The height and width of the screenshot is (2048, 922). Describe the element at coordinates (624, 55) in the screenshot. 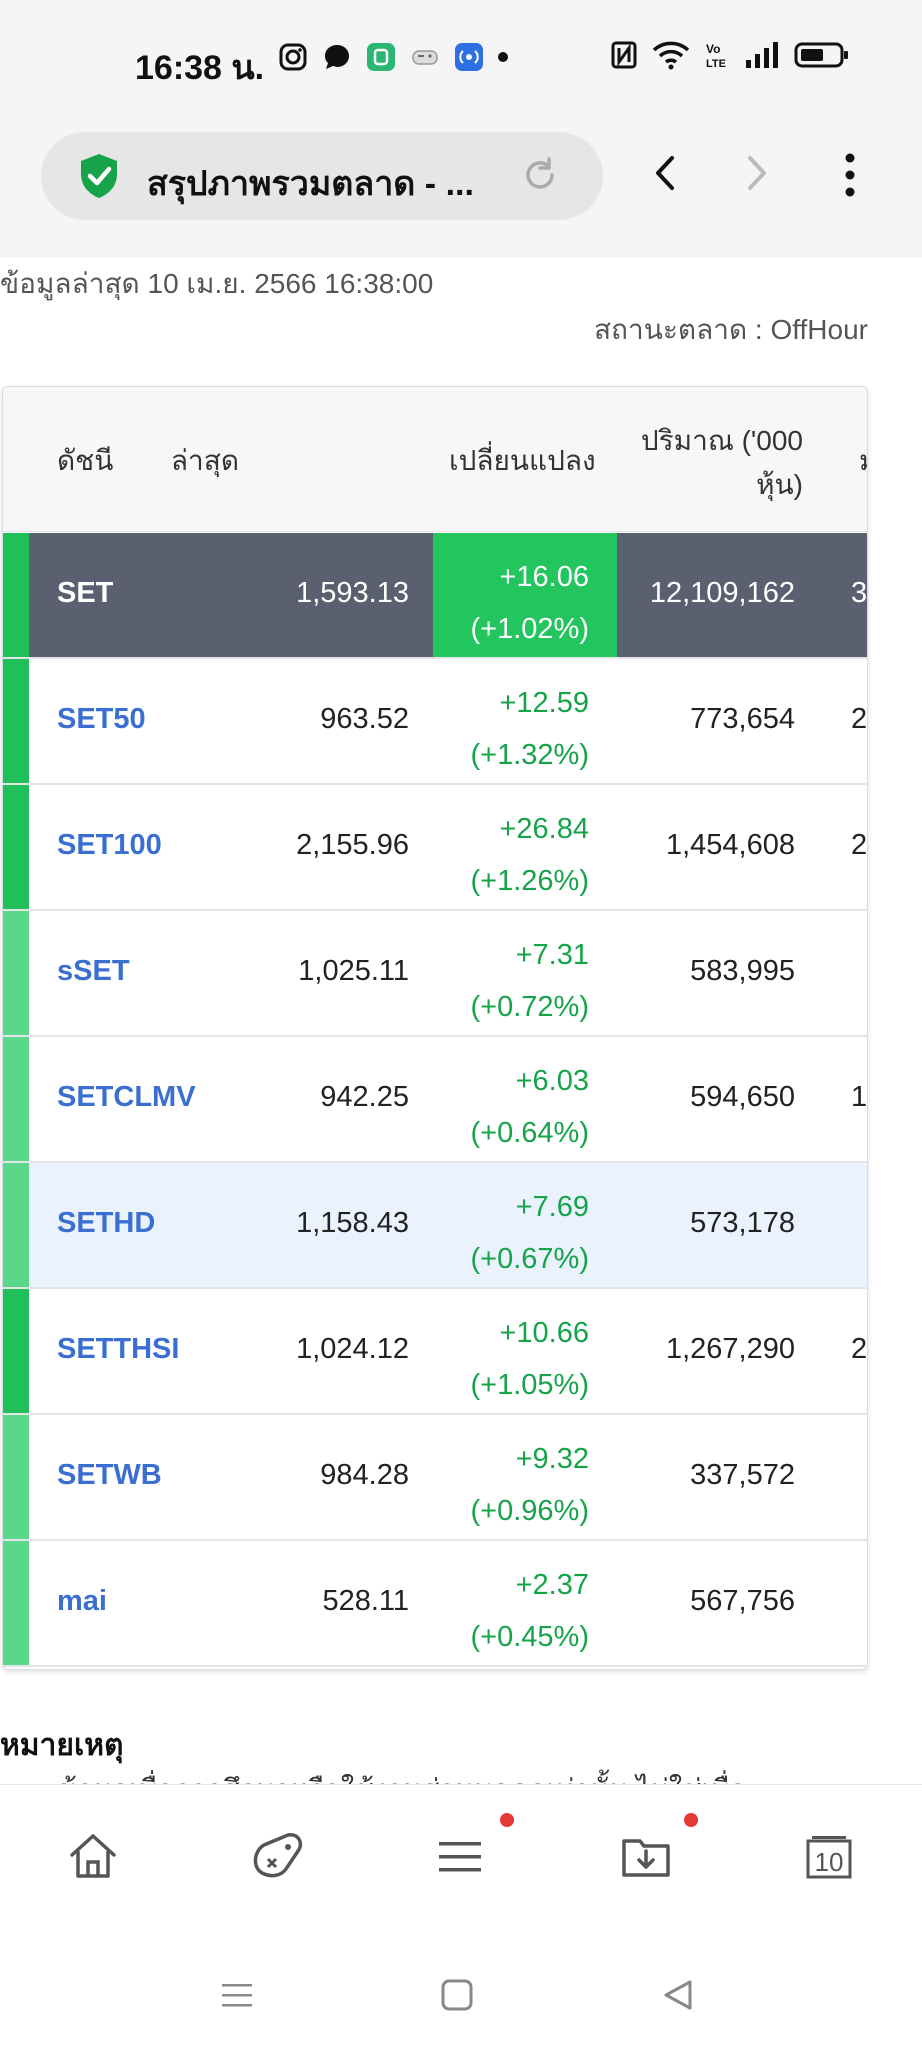

I see `nfc-icon` at that location.